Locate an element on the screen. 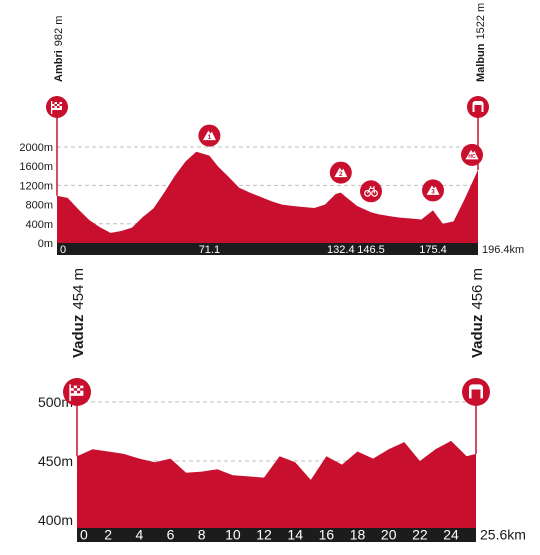 Image resolution: width=540 pixels, height=555 pixels. x-tick-label: 18 is located at coordinates (358, 534).